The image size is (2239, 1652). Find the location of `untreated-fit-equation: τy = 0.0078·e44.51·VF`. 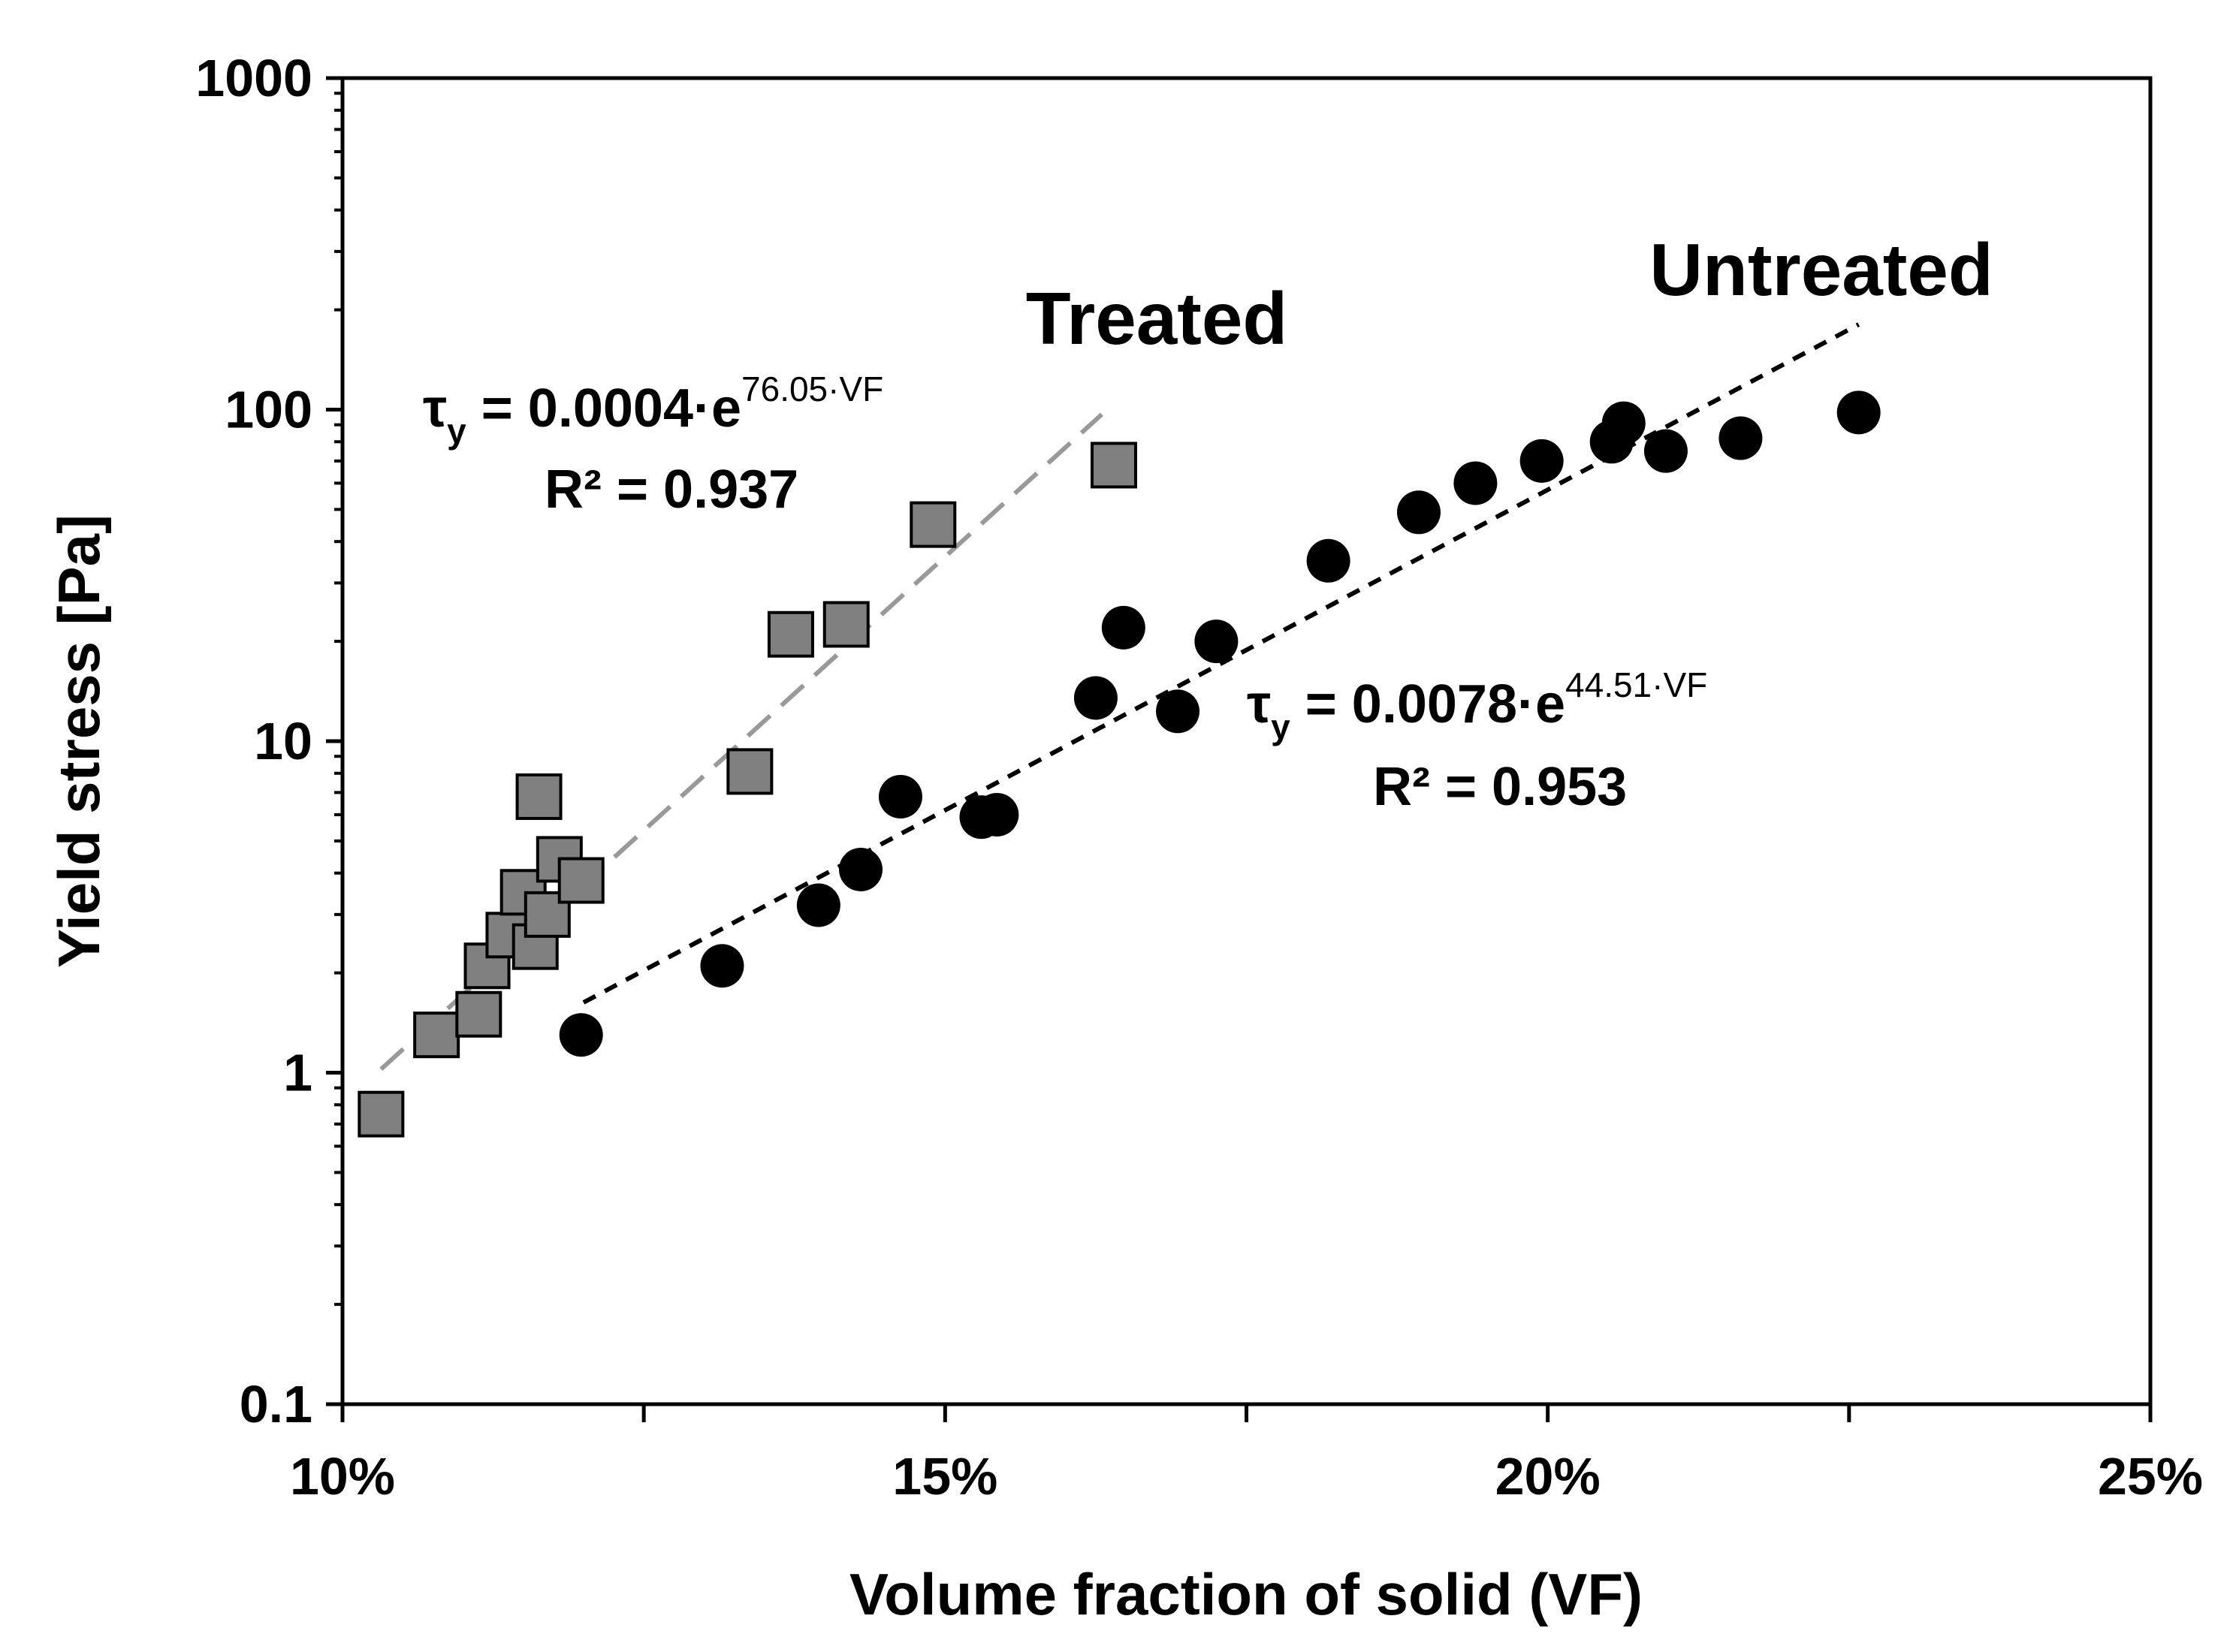

untreated-fit-equation: τy = 0.0078·e44.51·VF is located at coordinates (1477, 705).